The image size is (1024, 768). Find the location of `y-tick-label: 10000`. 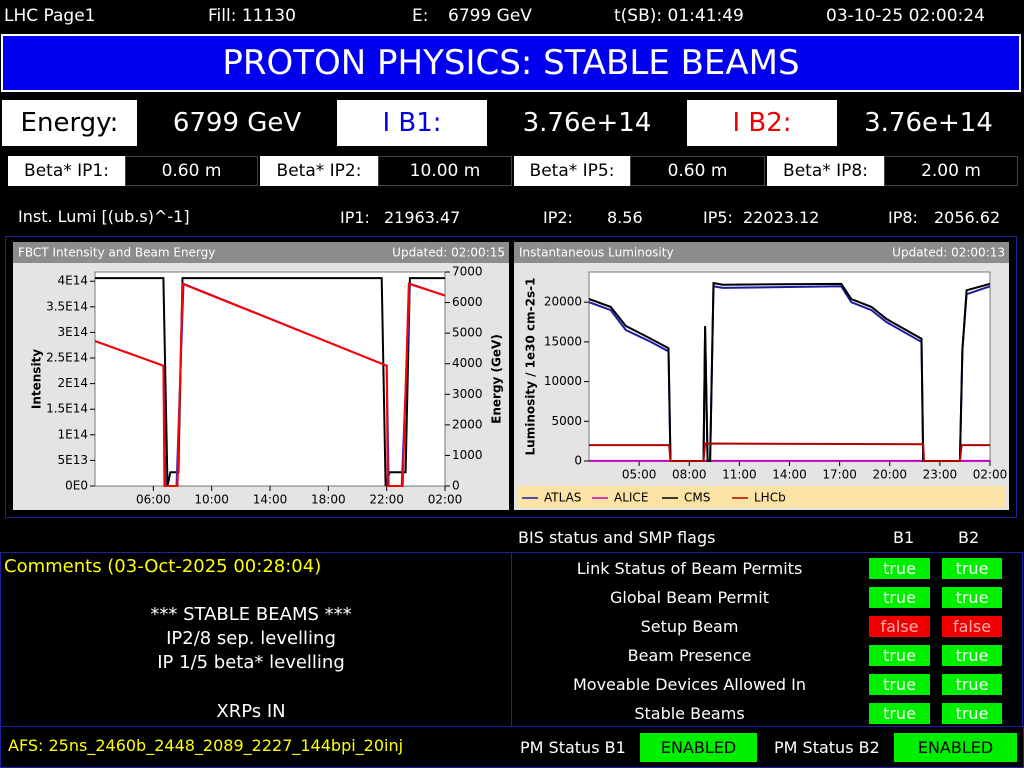

y-tick-label: 10000 is located at coordinates (563, 381).